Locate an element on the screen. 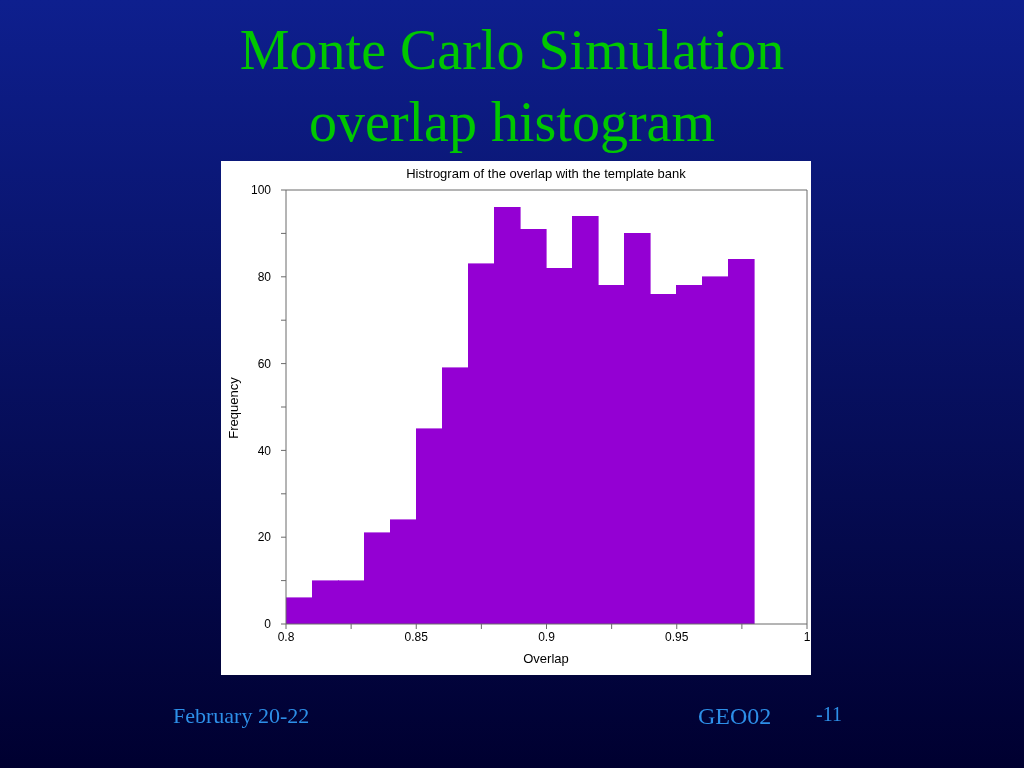  text: GEO02 is located at coordinates (735, 716).